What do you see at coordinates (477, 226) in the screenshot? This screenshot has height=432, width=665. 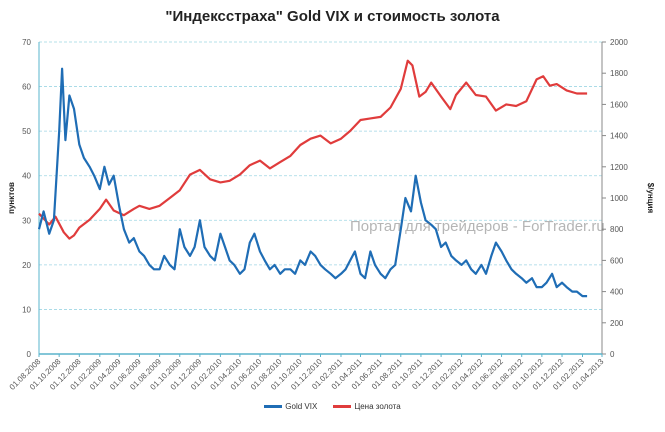 I see `watermark: Портал для трейдеров - ForTrader.ru` at bounding box center [477, 226].